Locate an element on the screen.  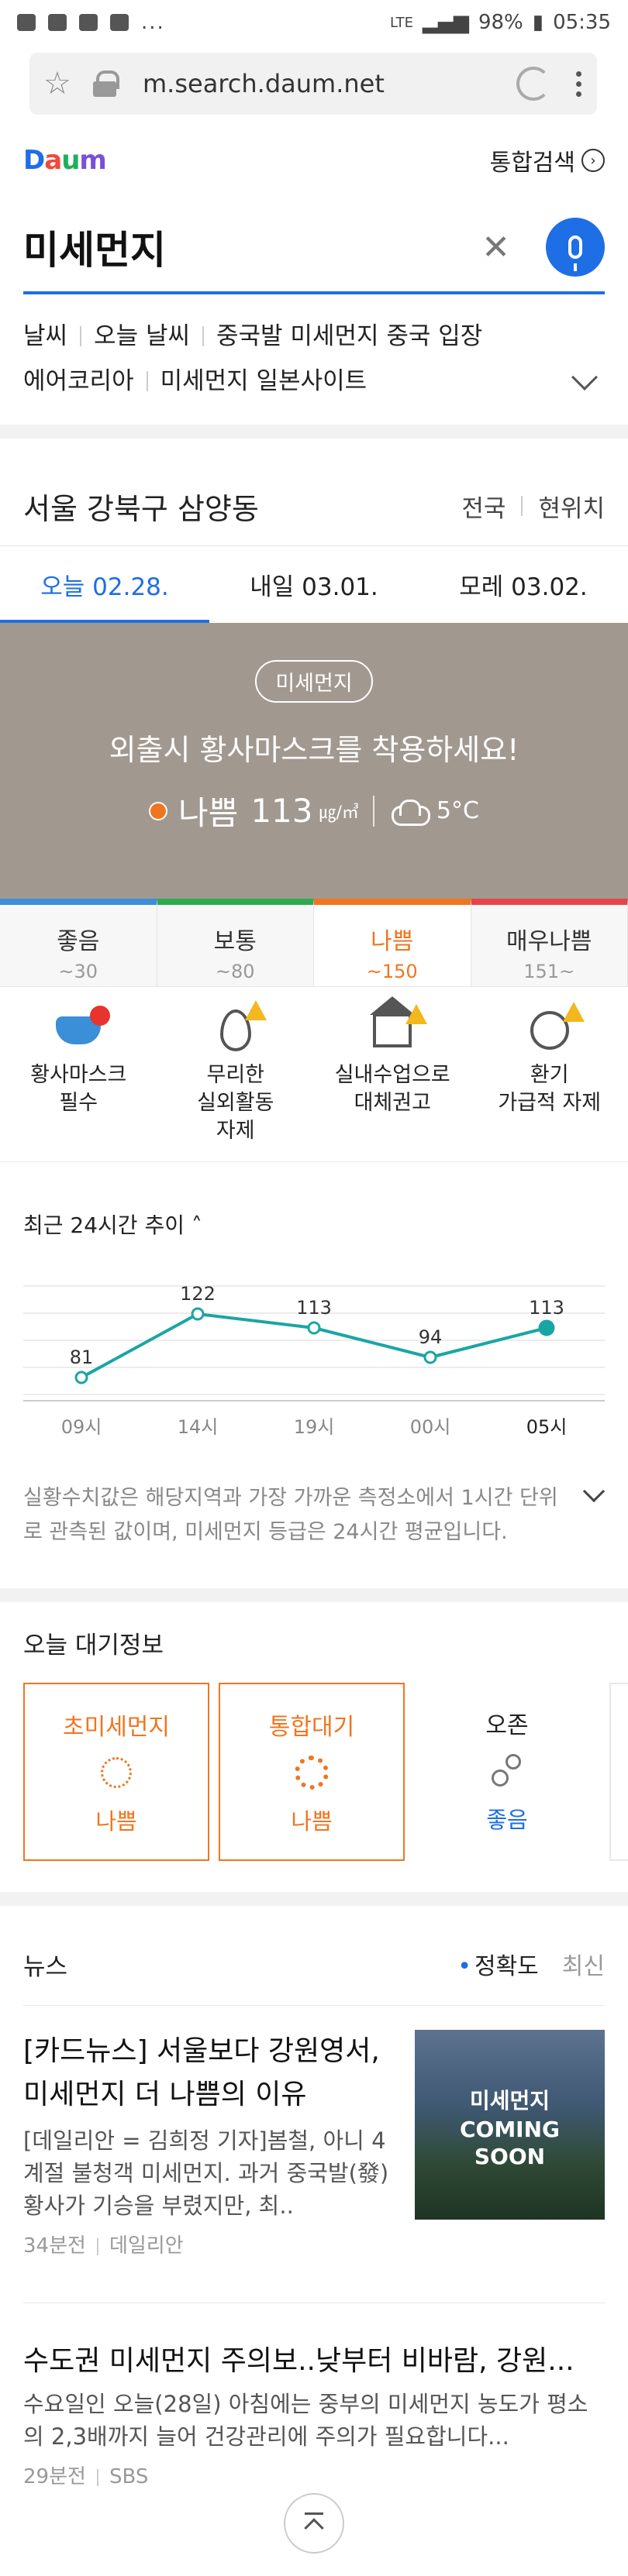
dust-level: 나쁨 is located at coordinates (208, 813).